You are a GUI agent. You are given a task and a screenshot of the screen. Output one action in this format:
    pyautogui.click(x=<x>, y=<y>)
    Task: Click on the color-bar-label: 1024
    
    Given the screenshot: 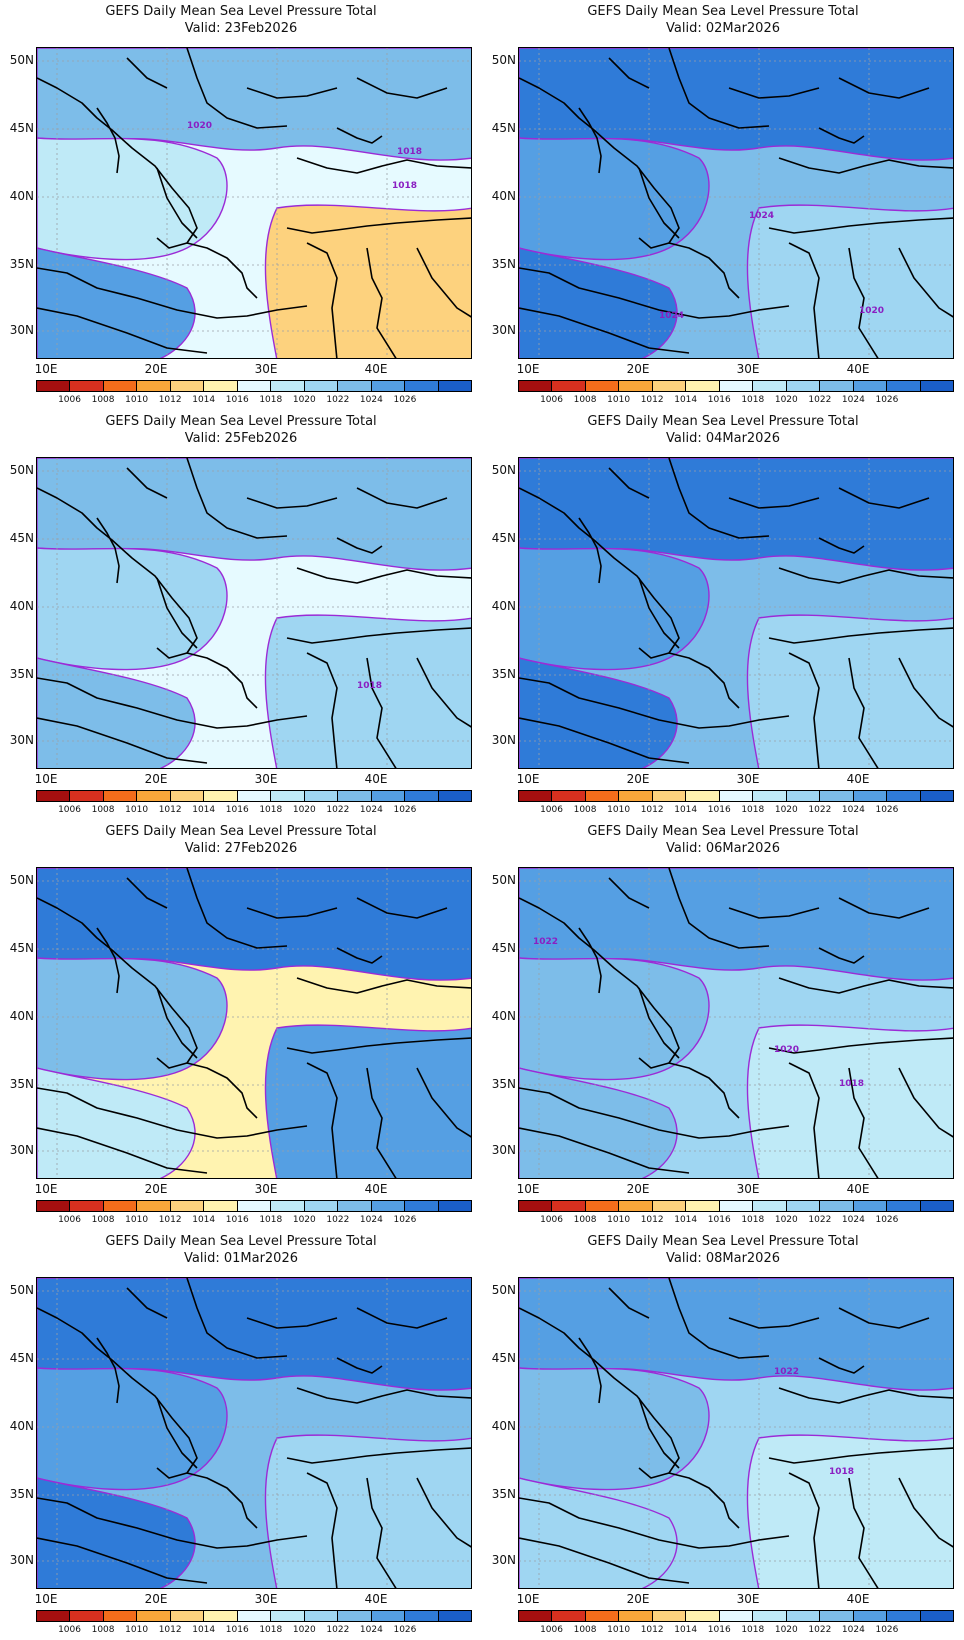 What is the action you would take?
    pyautogui.click(x=853, y=810)
    